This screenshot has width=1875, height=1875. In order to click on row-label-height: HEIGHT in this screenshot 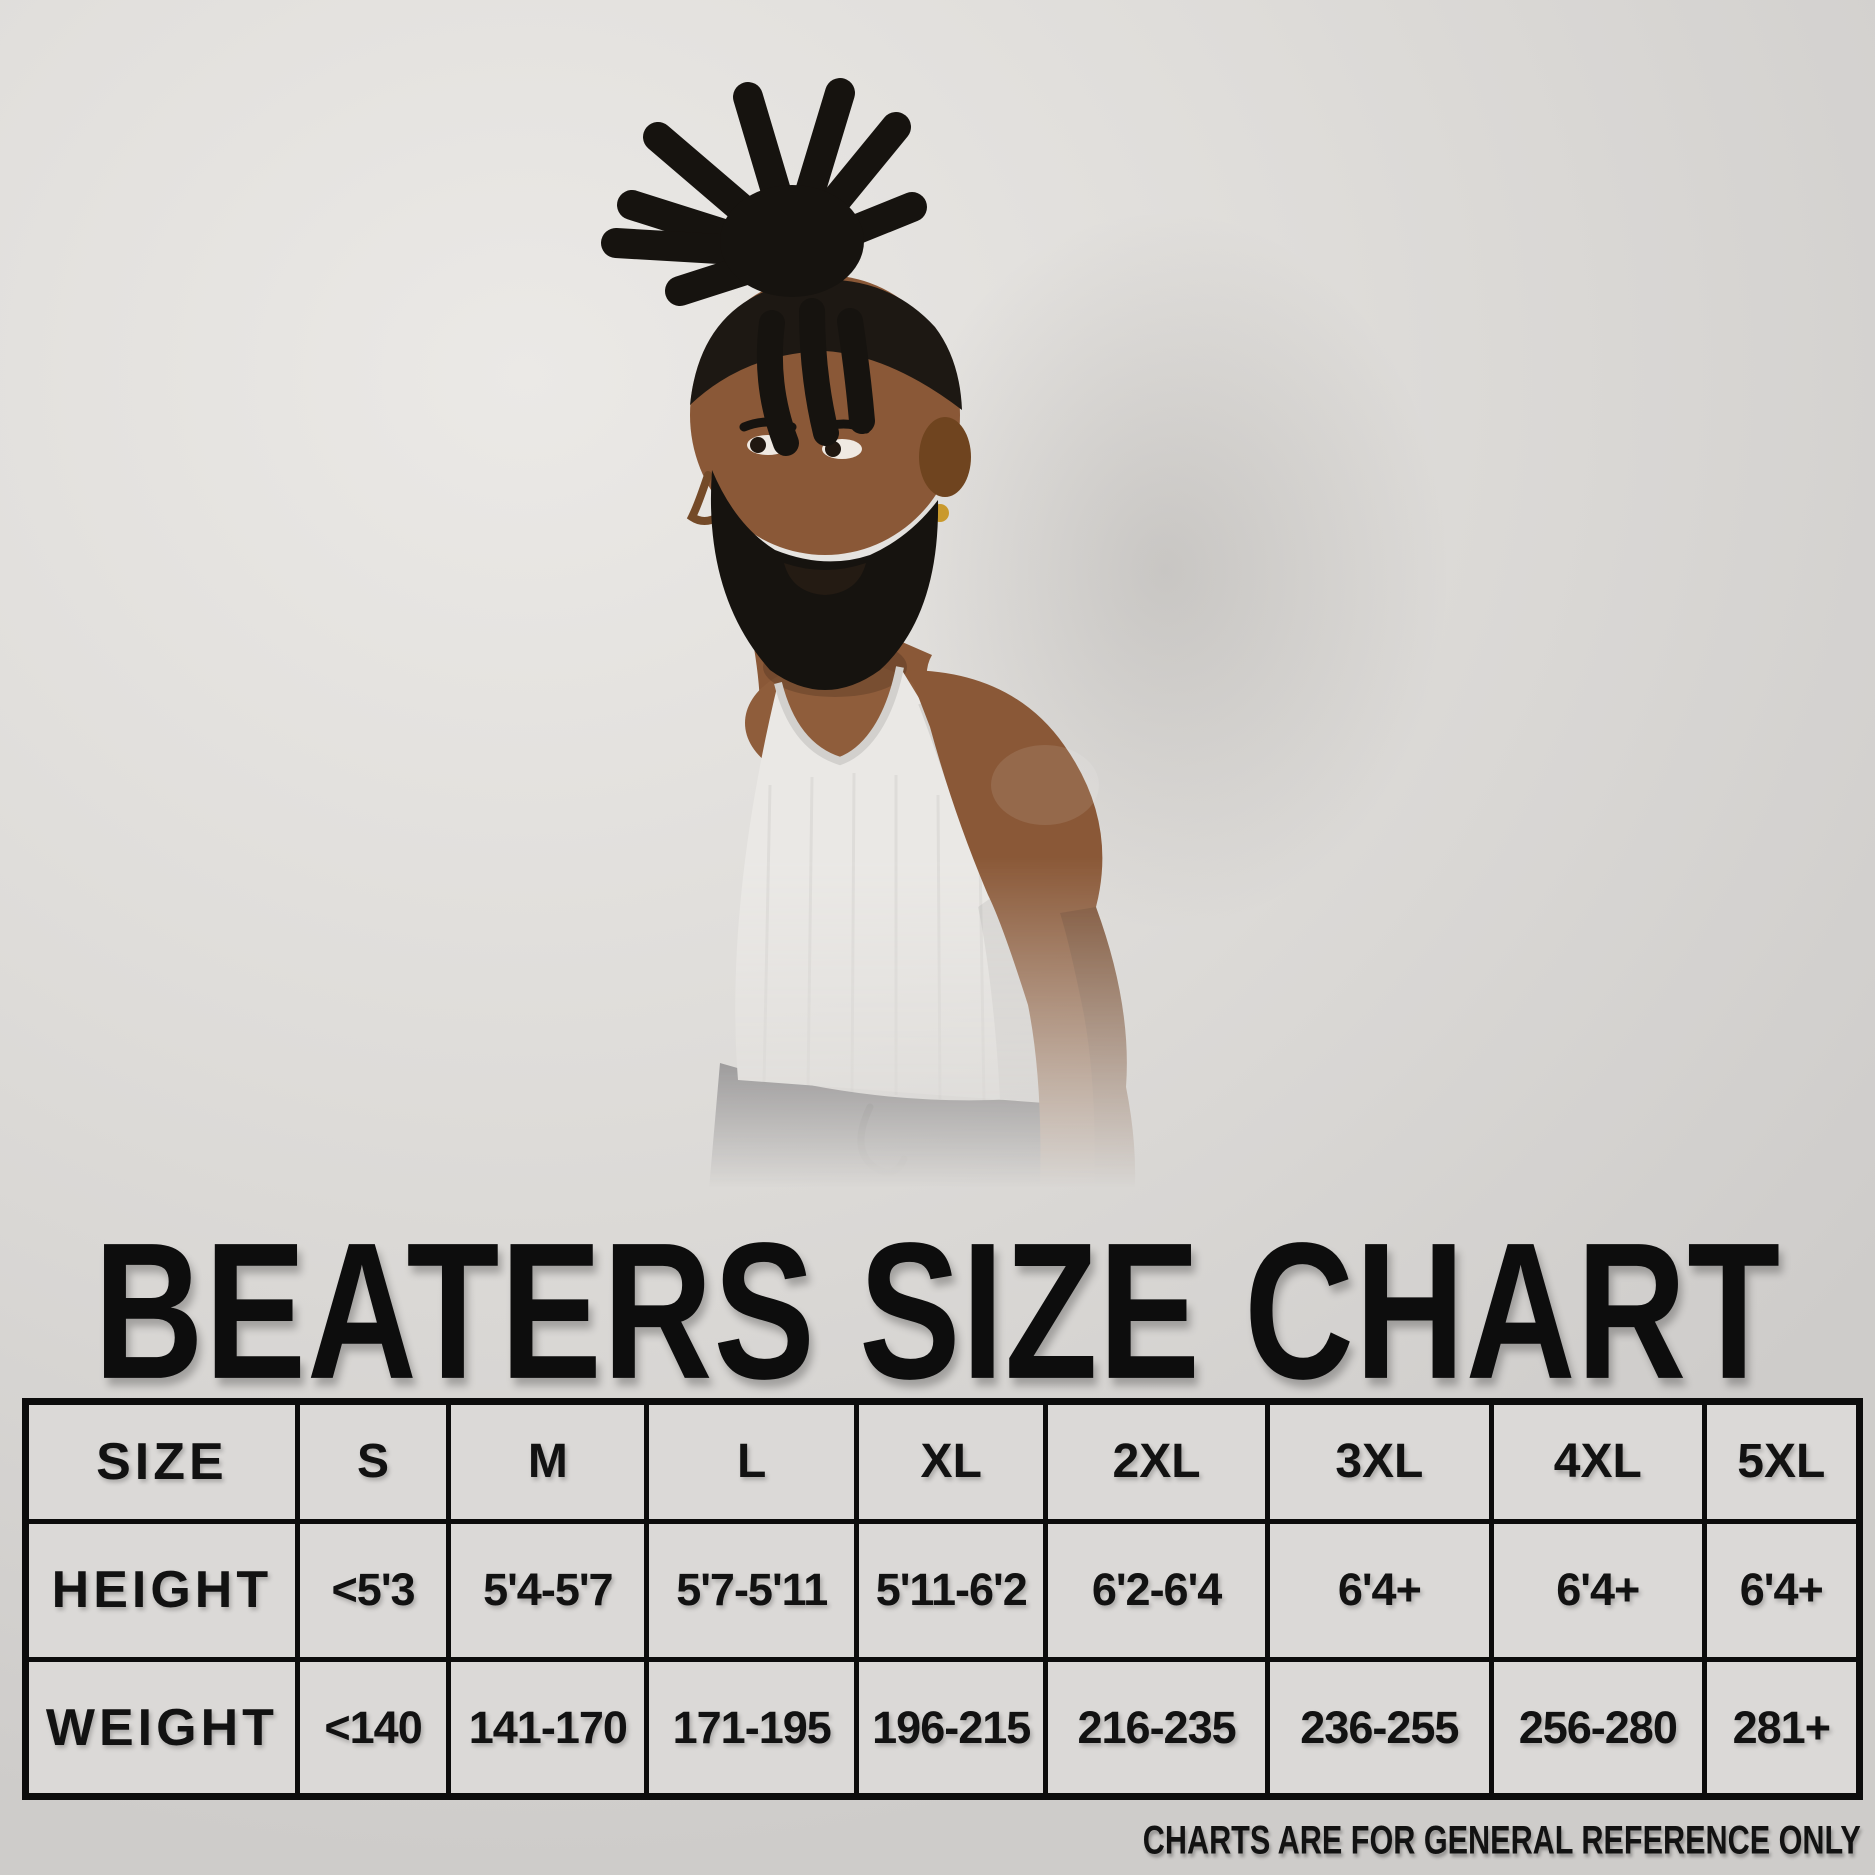, I will do `click(162, 1590)`.